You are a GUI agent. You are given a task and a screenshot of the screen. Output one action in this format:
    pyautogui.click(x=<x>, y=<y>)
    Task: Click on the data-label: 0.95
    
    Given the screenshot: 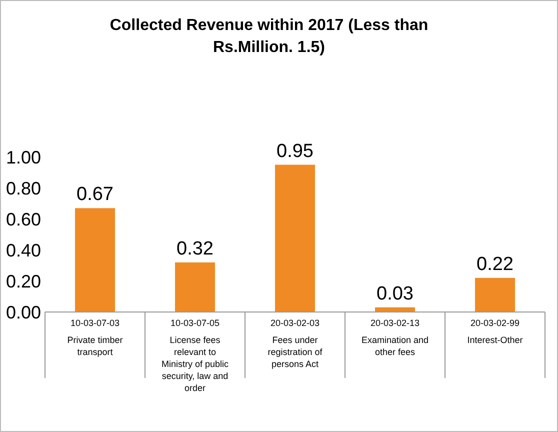 What is the action you would take?
    pyautogui.click(x=295, y=151)
    